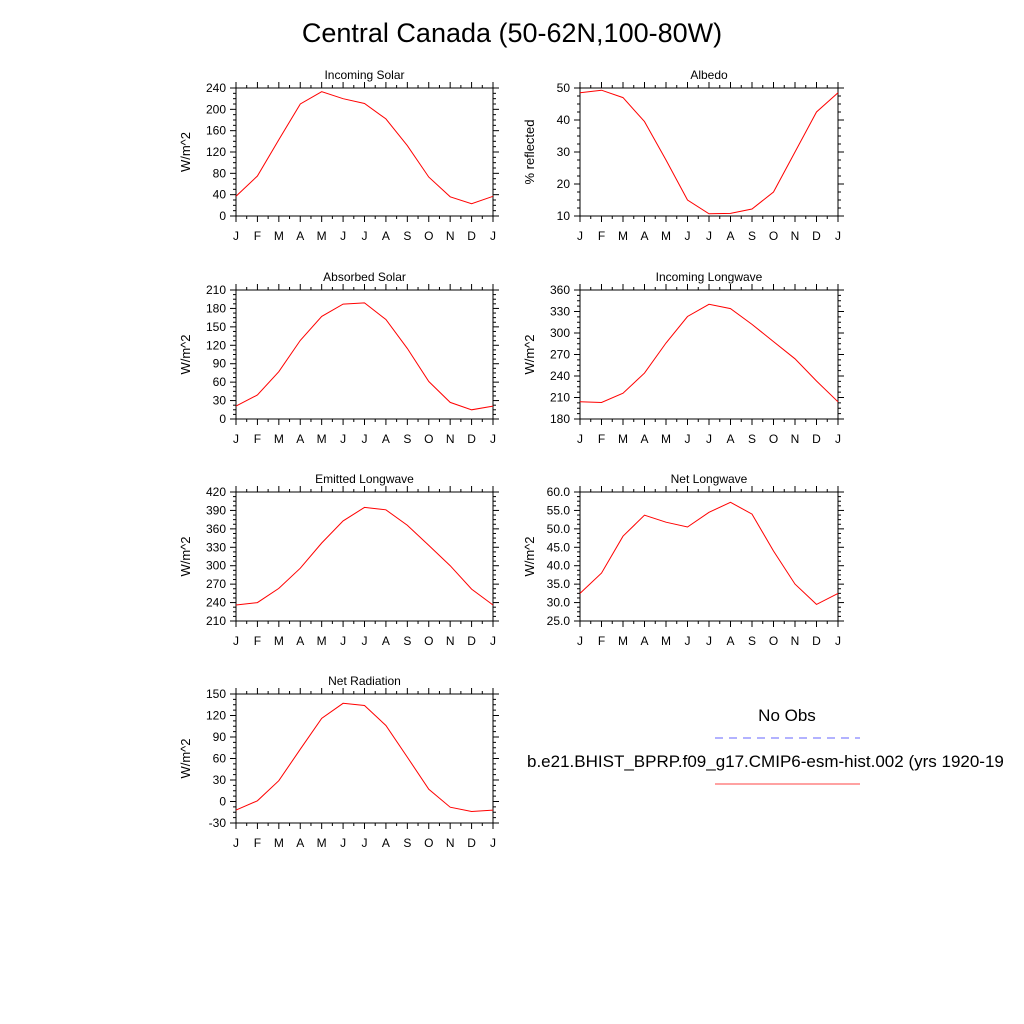  I want to click on panel-title: Incoming Longwave, so click(709, 277).